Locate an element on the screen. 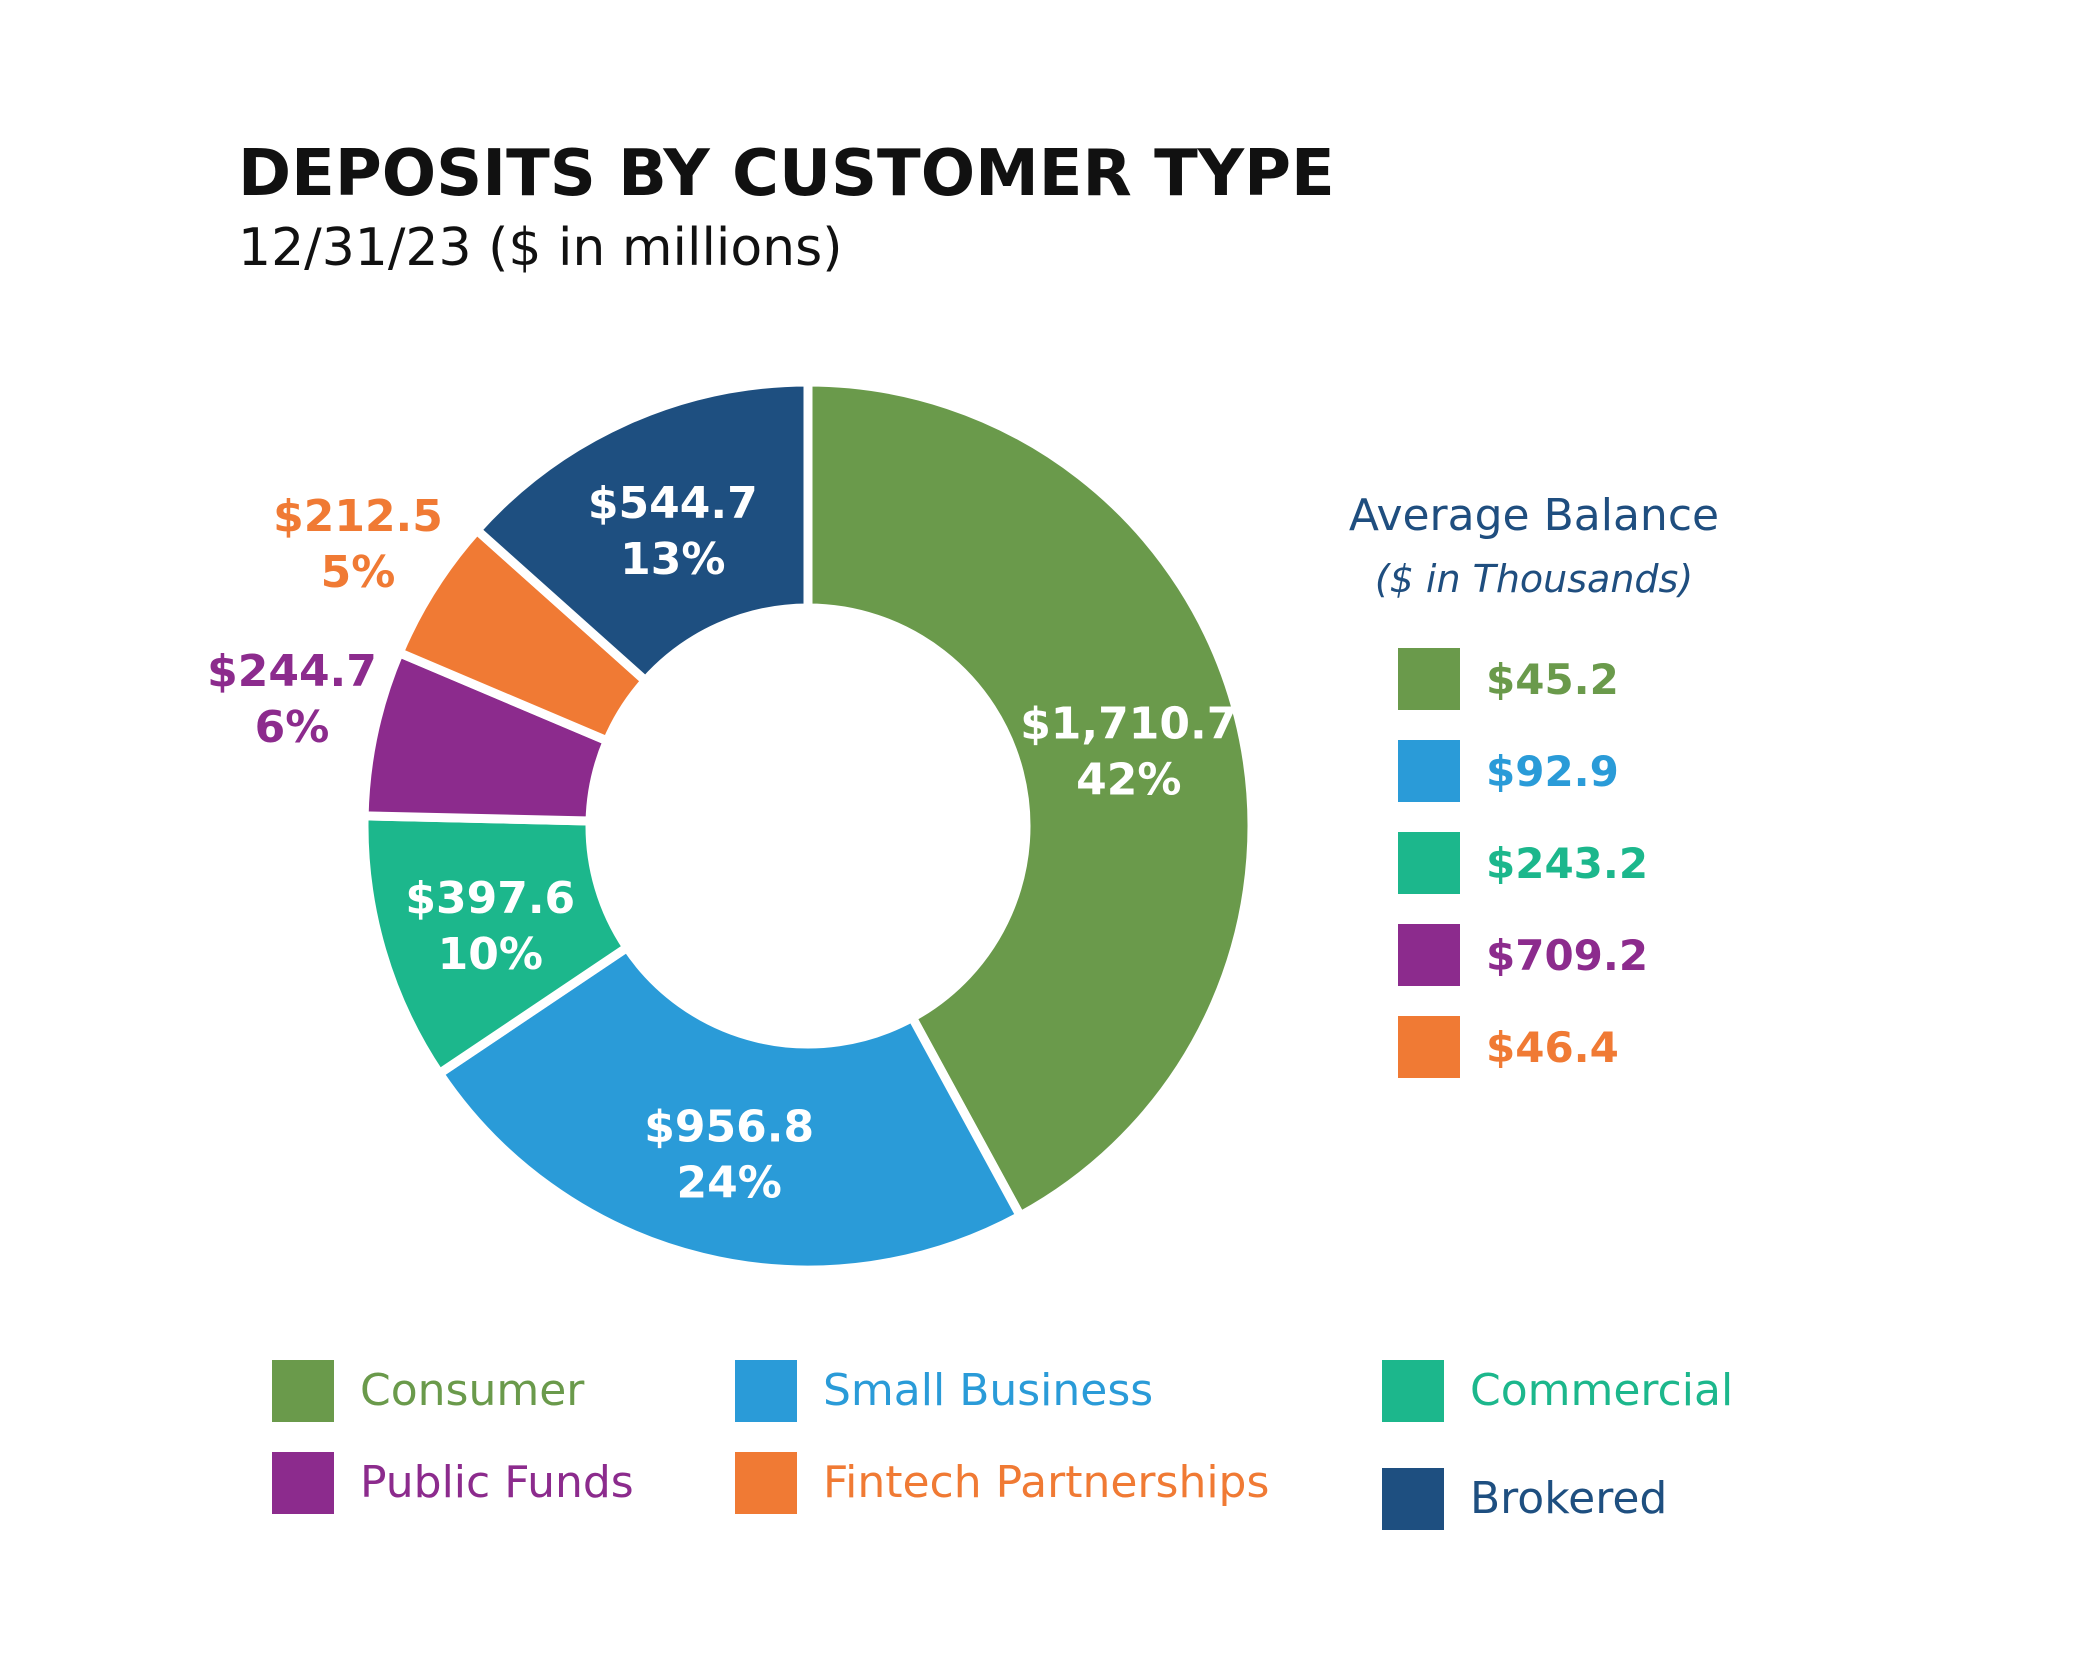 This screenshot has height=1667, width=2094. slice-commercial is located at coordinates (496, 945).